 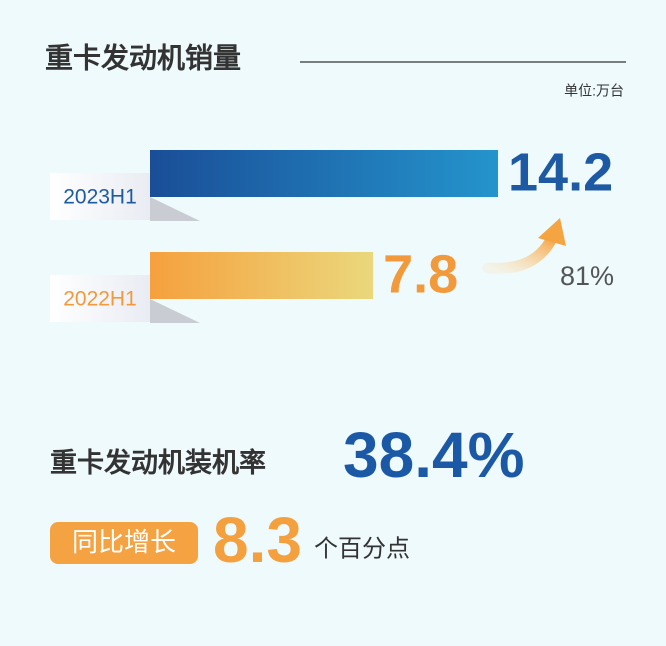 I want to click on chart-title: 重卡发动机销量, so click(x=143, y=57).